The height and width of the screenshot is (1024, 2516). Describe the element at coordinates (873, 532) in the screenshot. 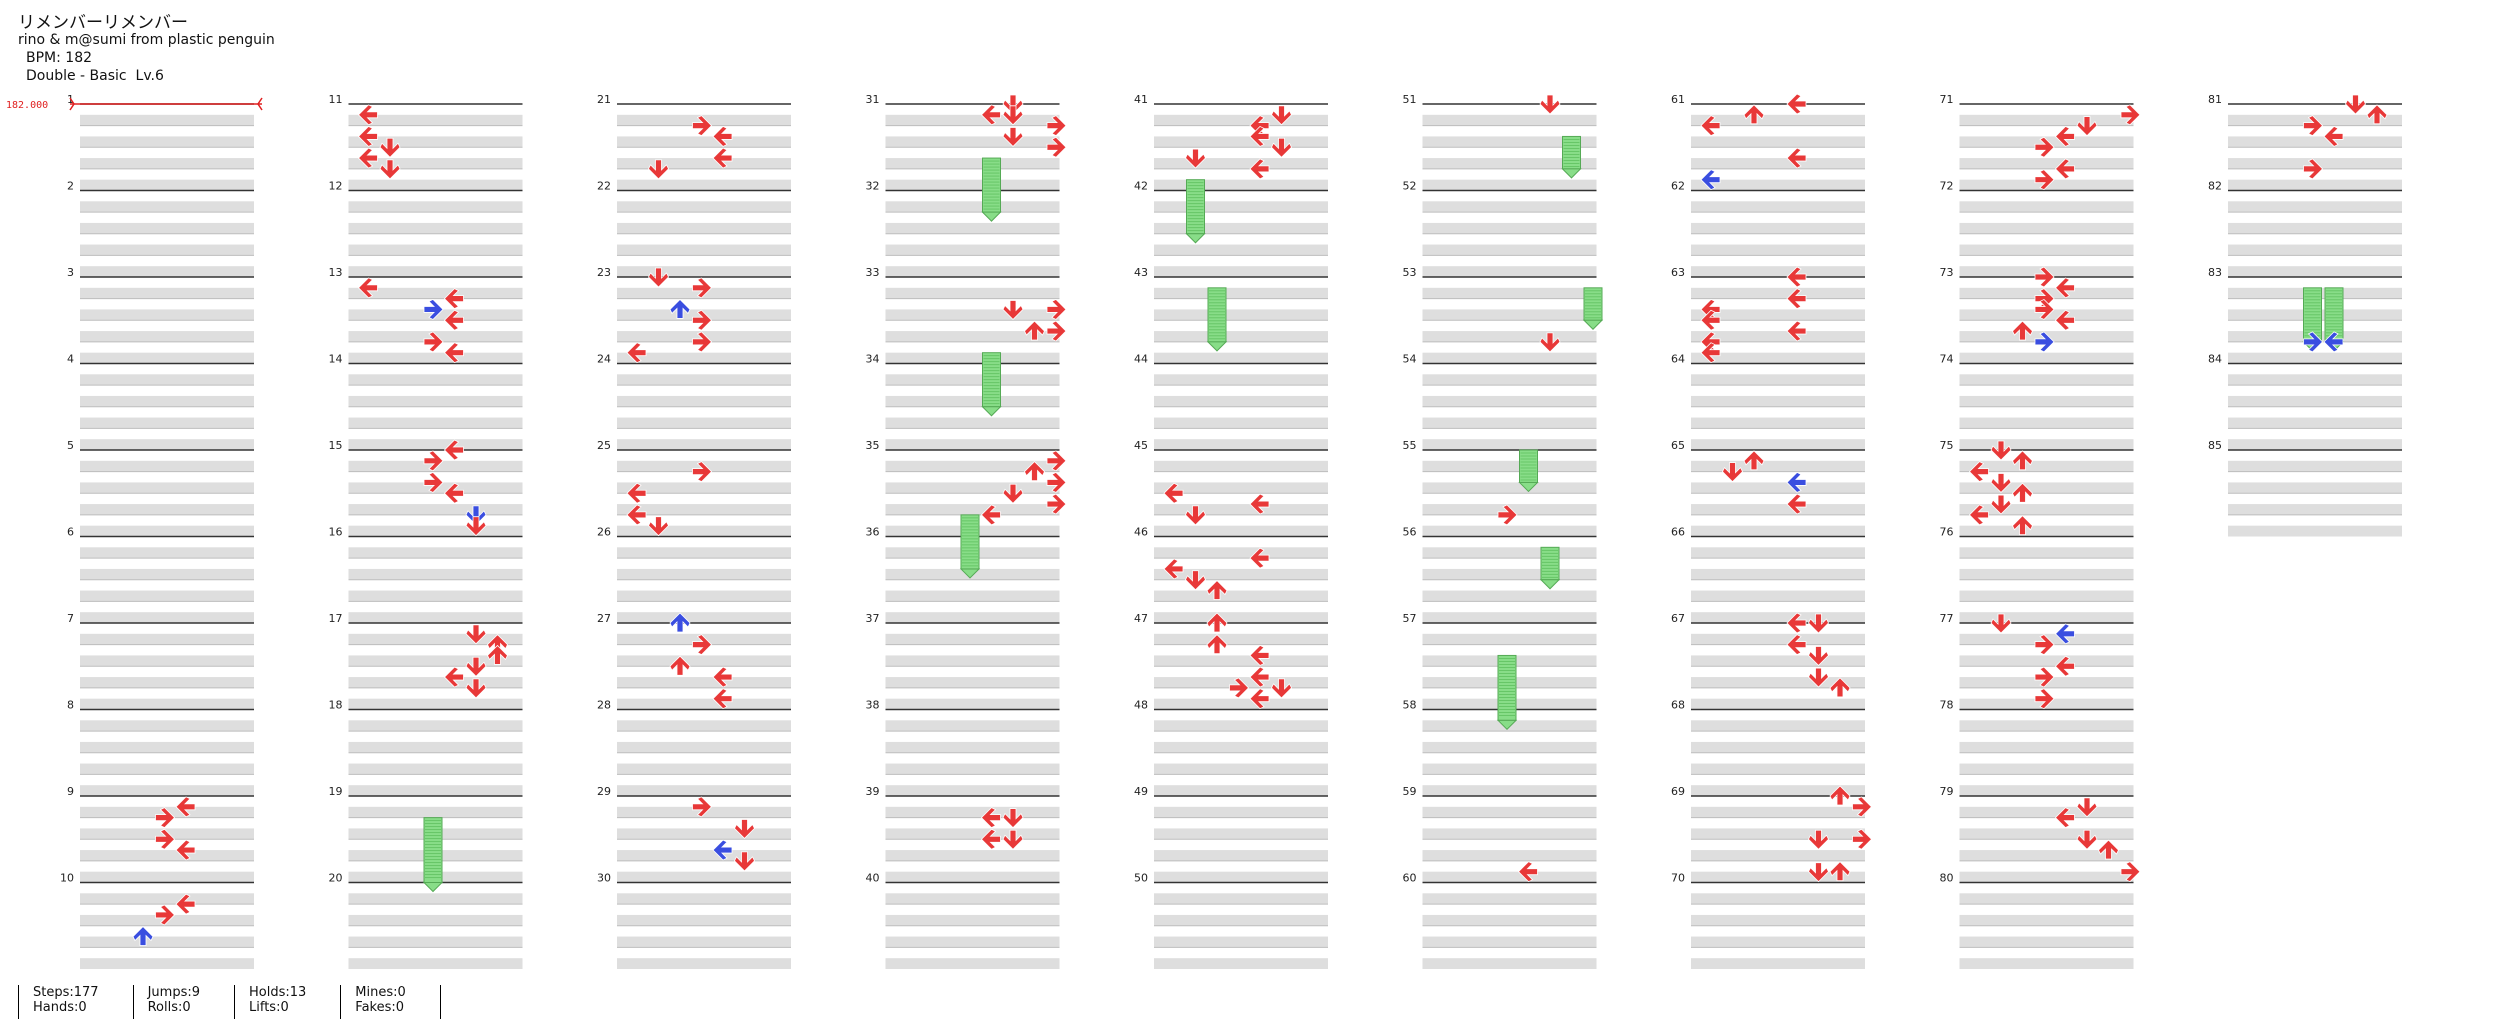

I see `measure-number: 36` at that location.